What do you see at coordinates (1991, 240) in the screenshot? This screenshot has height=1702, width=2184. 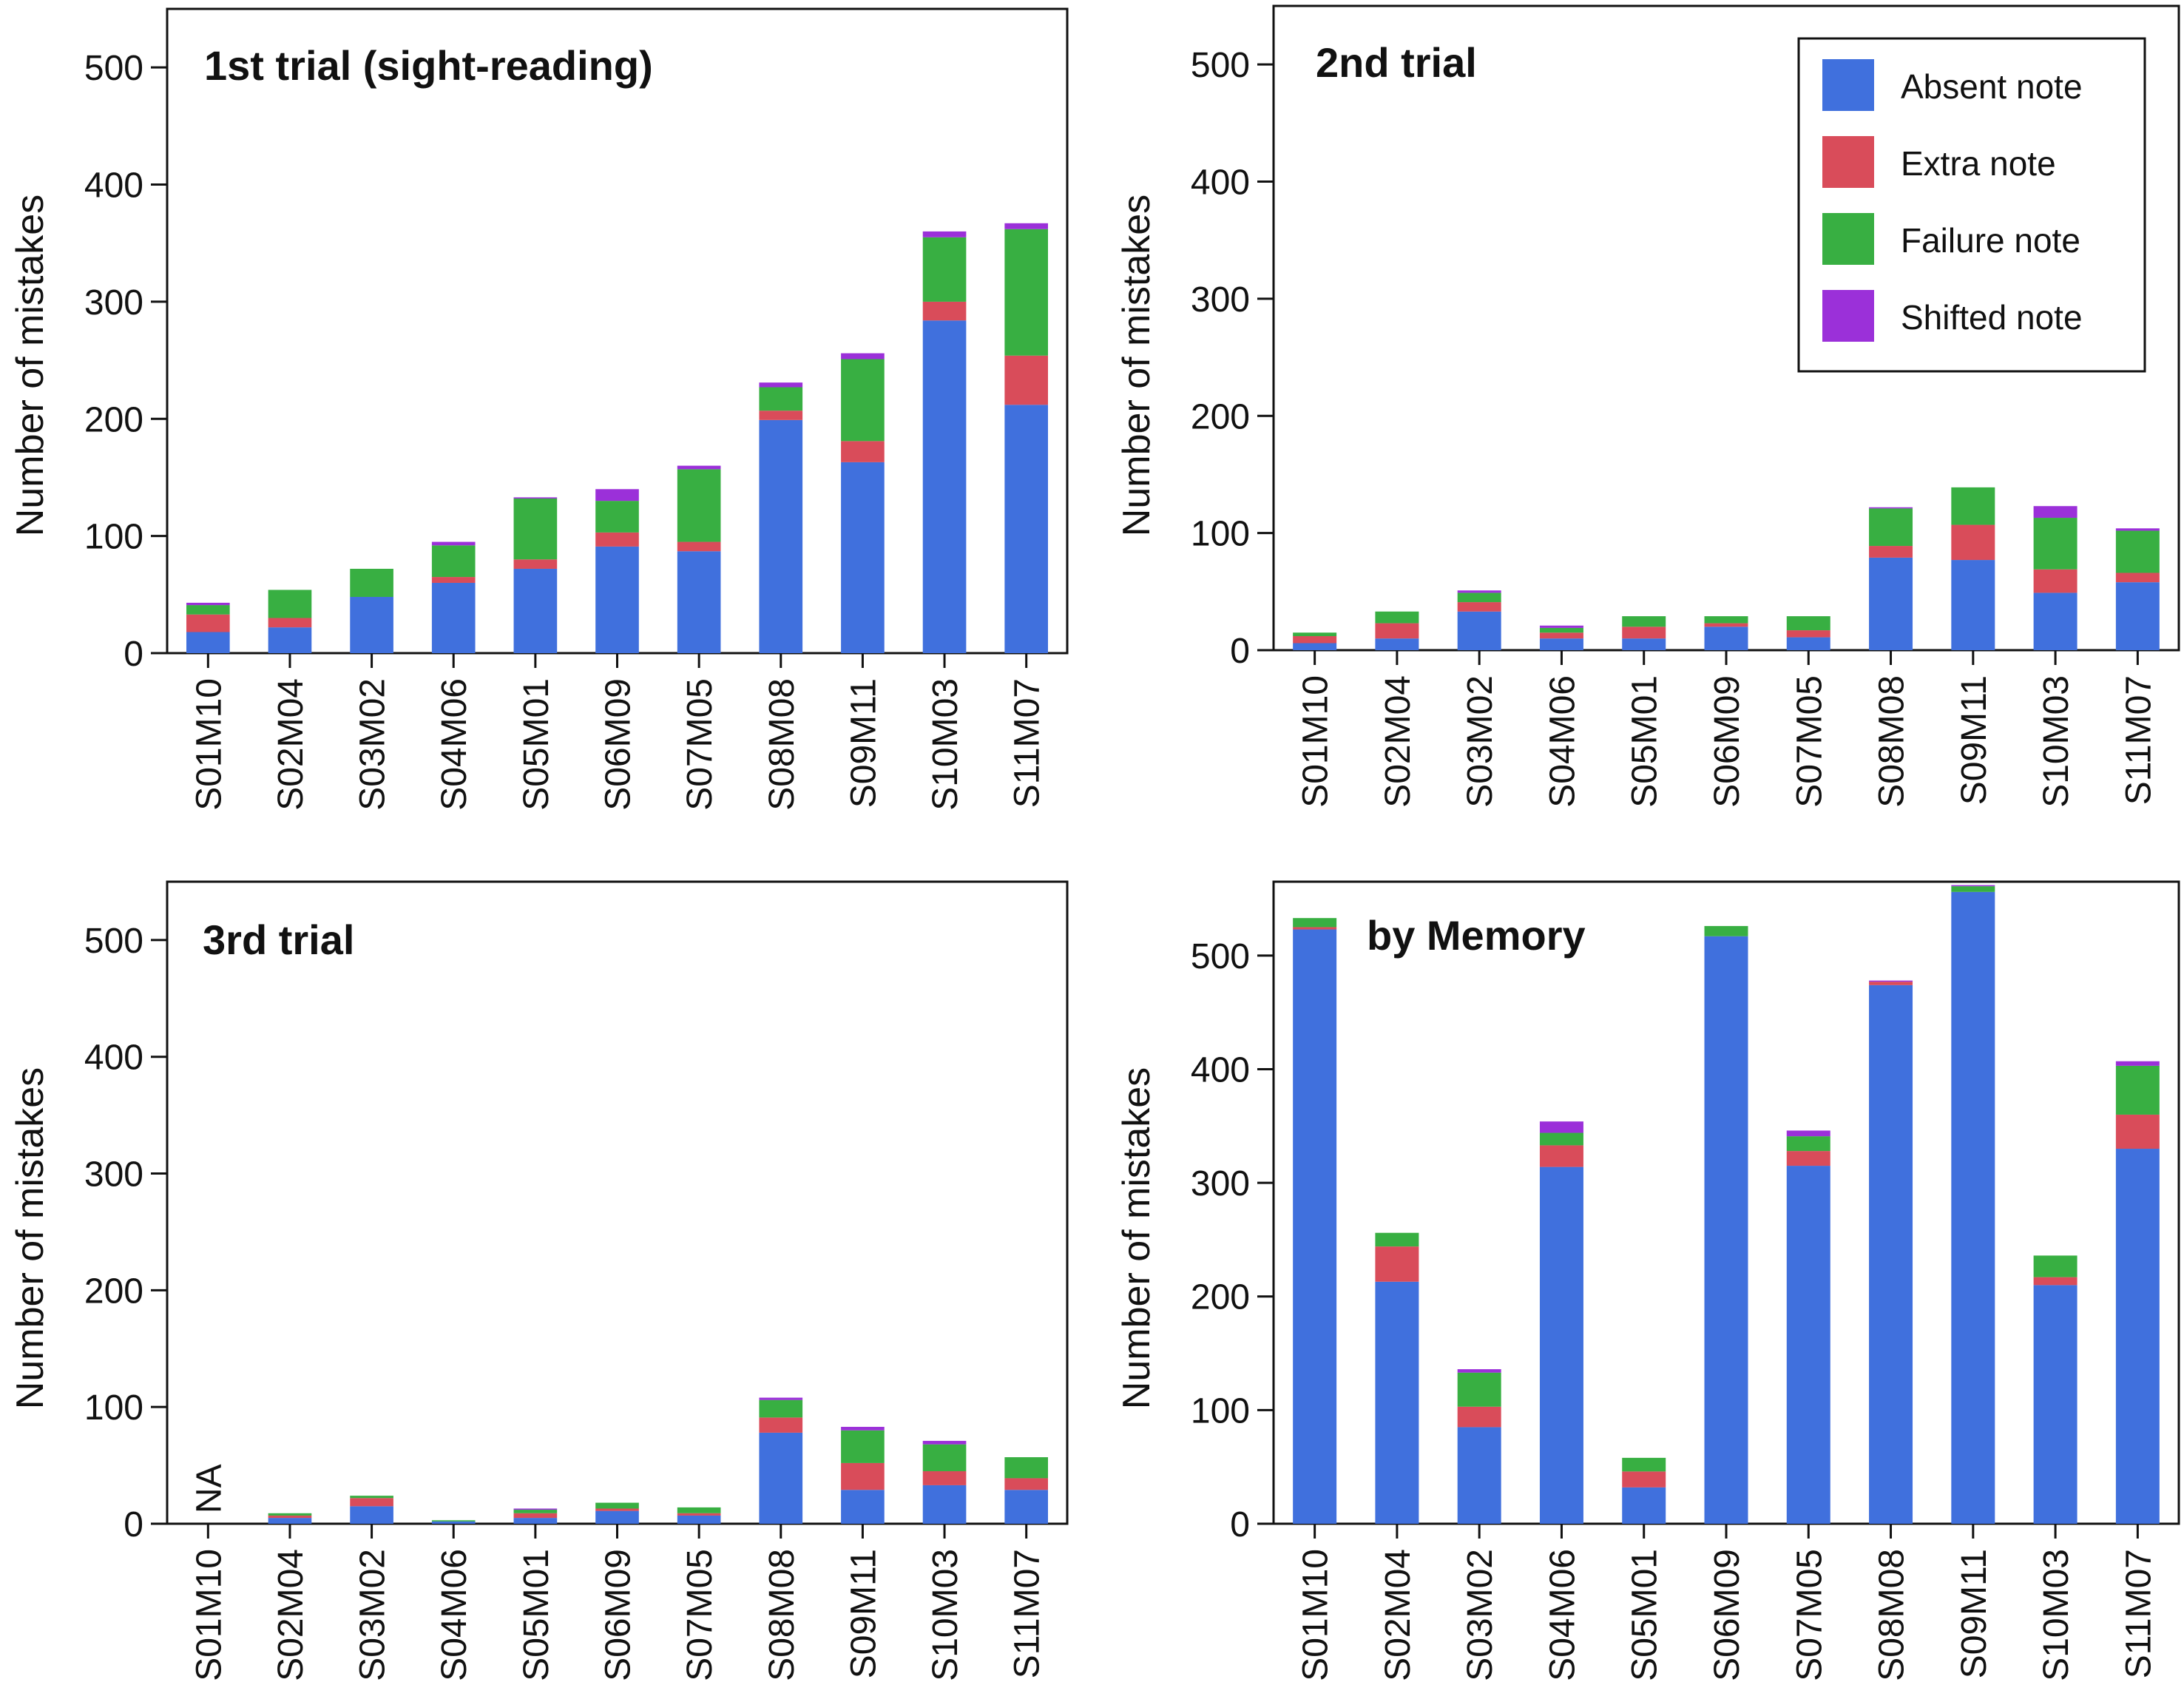 I see `legend-label-failure-note: Failure note` at bounding box center [1991, 240].